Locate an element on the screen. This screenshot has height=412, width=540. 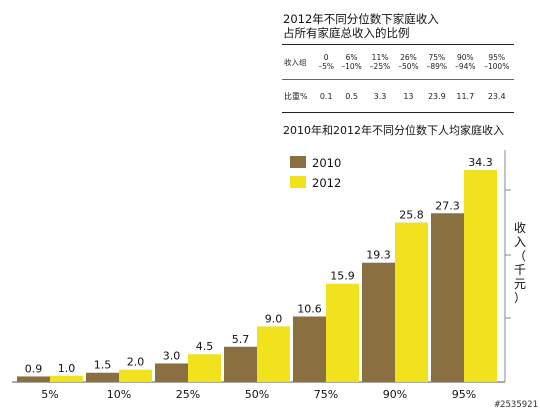
legend-swatch-2010 is located at coordinates (298, 162).